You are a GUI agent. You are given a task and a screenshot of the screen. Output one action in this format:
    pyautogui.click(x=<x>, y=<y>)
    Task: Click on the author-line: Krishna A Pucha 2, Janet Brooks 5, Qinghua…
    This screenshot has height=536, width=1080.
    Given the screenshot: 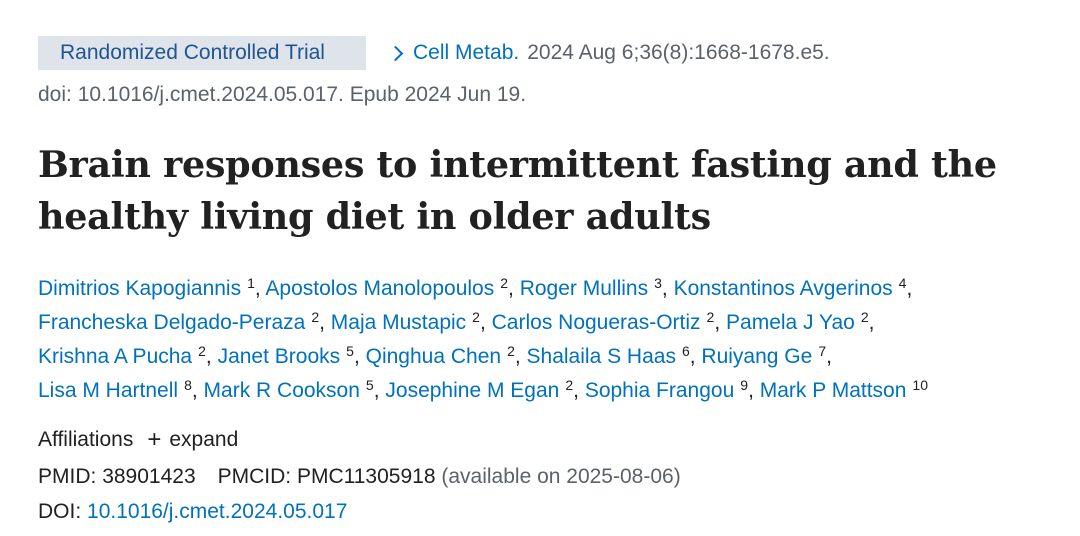 What is the action you would take?
    pyautogui.click(x=548, y=351)
    